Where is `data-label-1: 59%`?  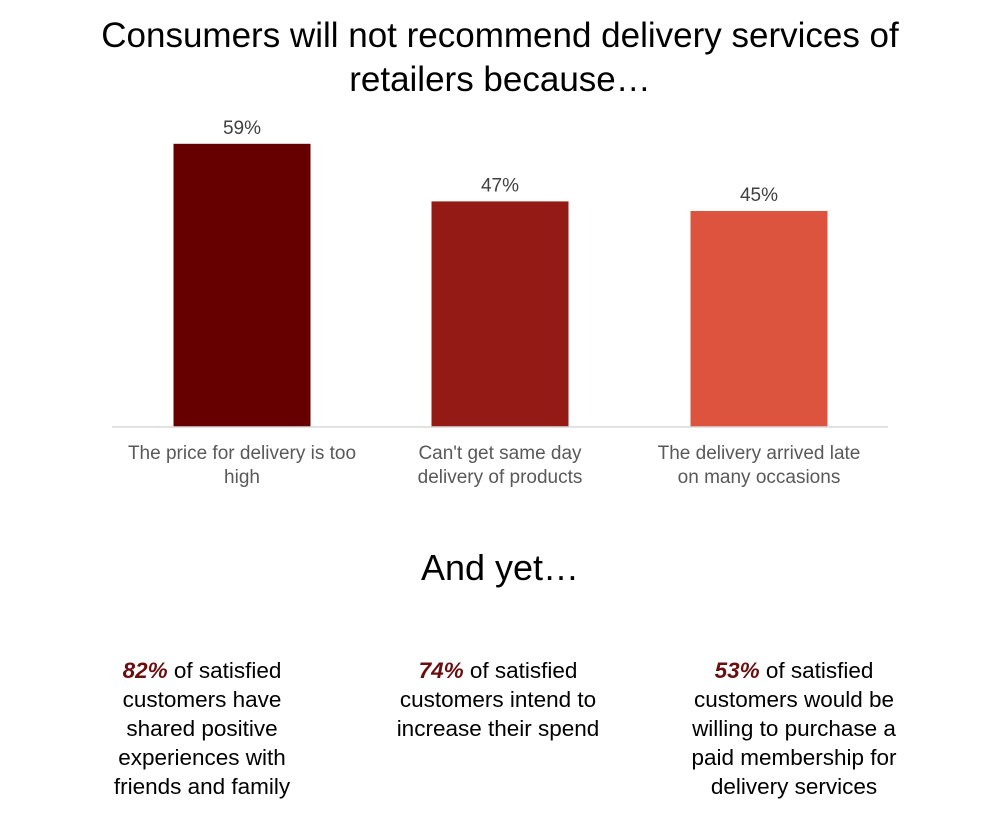
data-label-1: 59% is located at coordinates (242, 128).